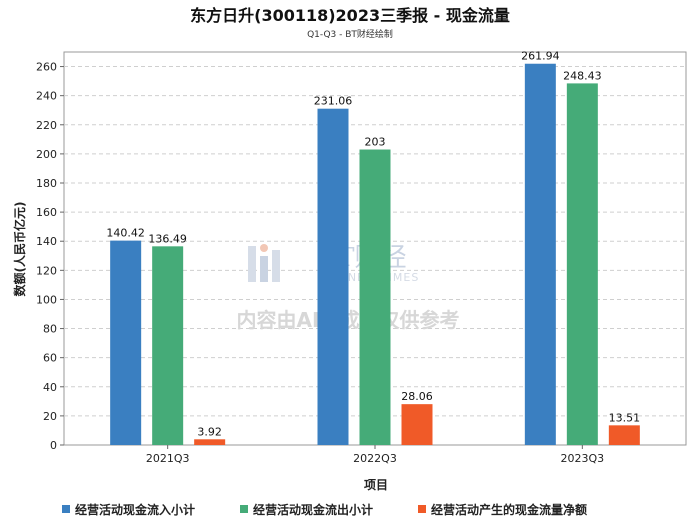  Describe the element at coordinates (50, 256) in the screenshot. I see `y-axis-ticks: 0 20 40 60 80 100 120 140 160 180 200 220 240 260` at that location.